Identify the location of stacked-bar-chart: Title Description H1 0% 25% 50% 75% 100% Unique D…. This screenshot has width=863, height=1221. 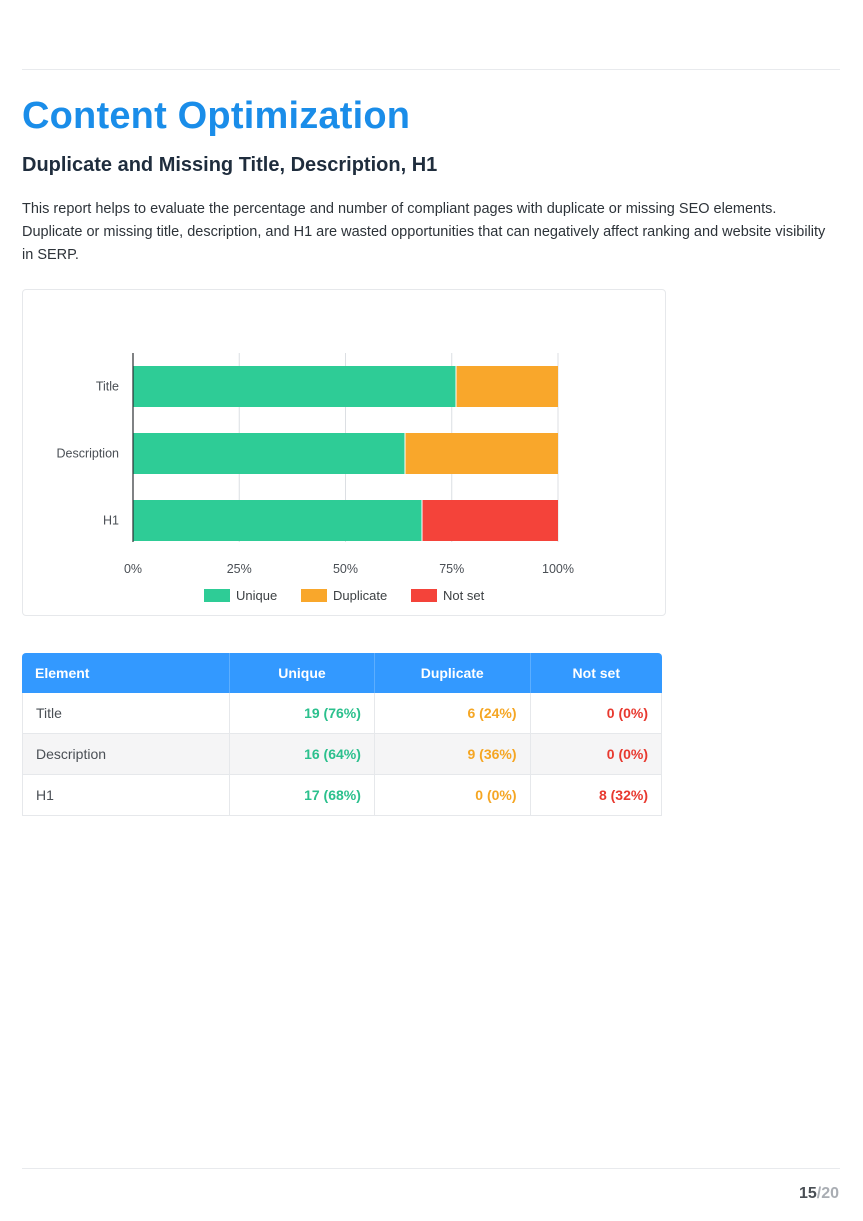
(315, 478).